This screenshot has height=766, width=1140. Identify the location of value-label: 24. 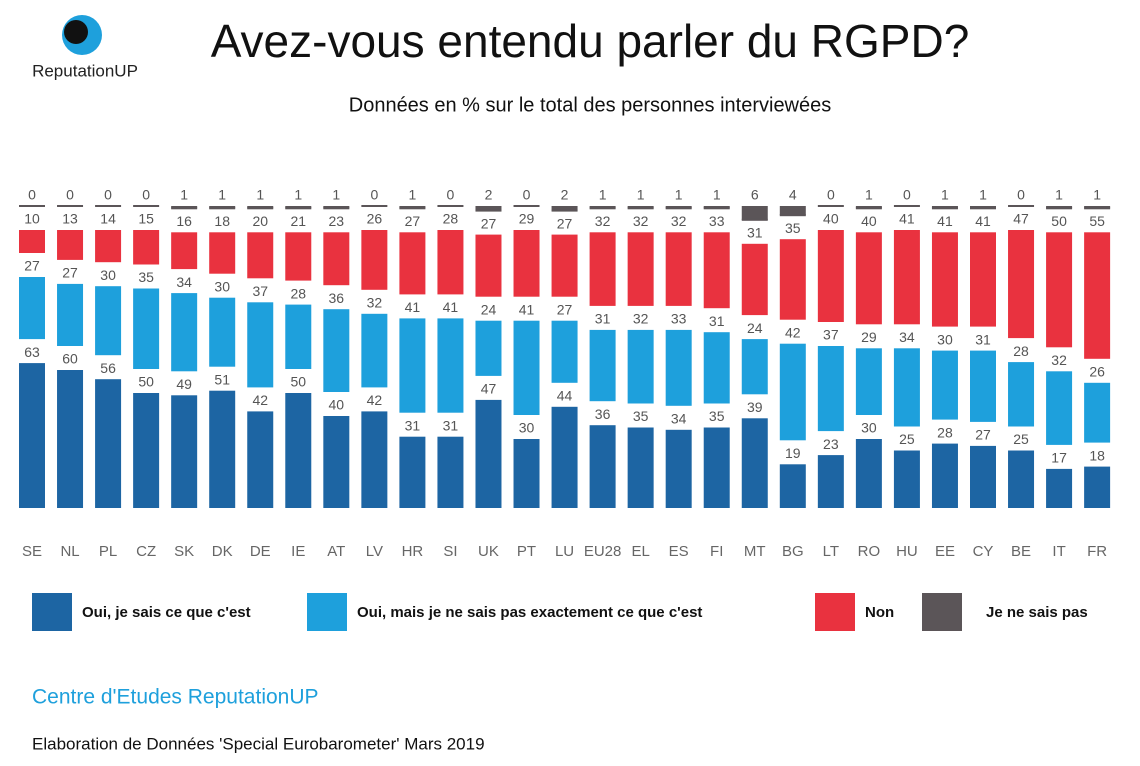
(755, 328).